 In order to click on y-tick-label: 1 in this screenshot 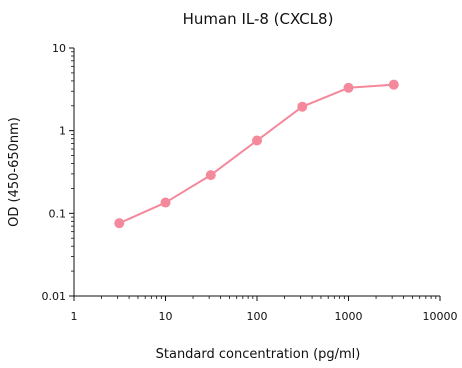, I will do `click(62, 131)`.